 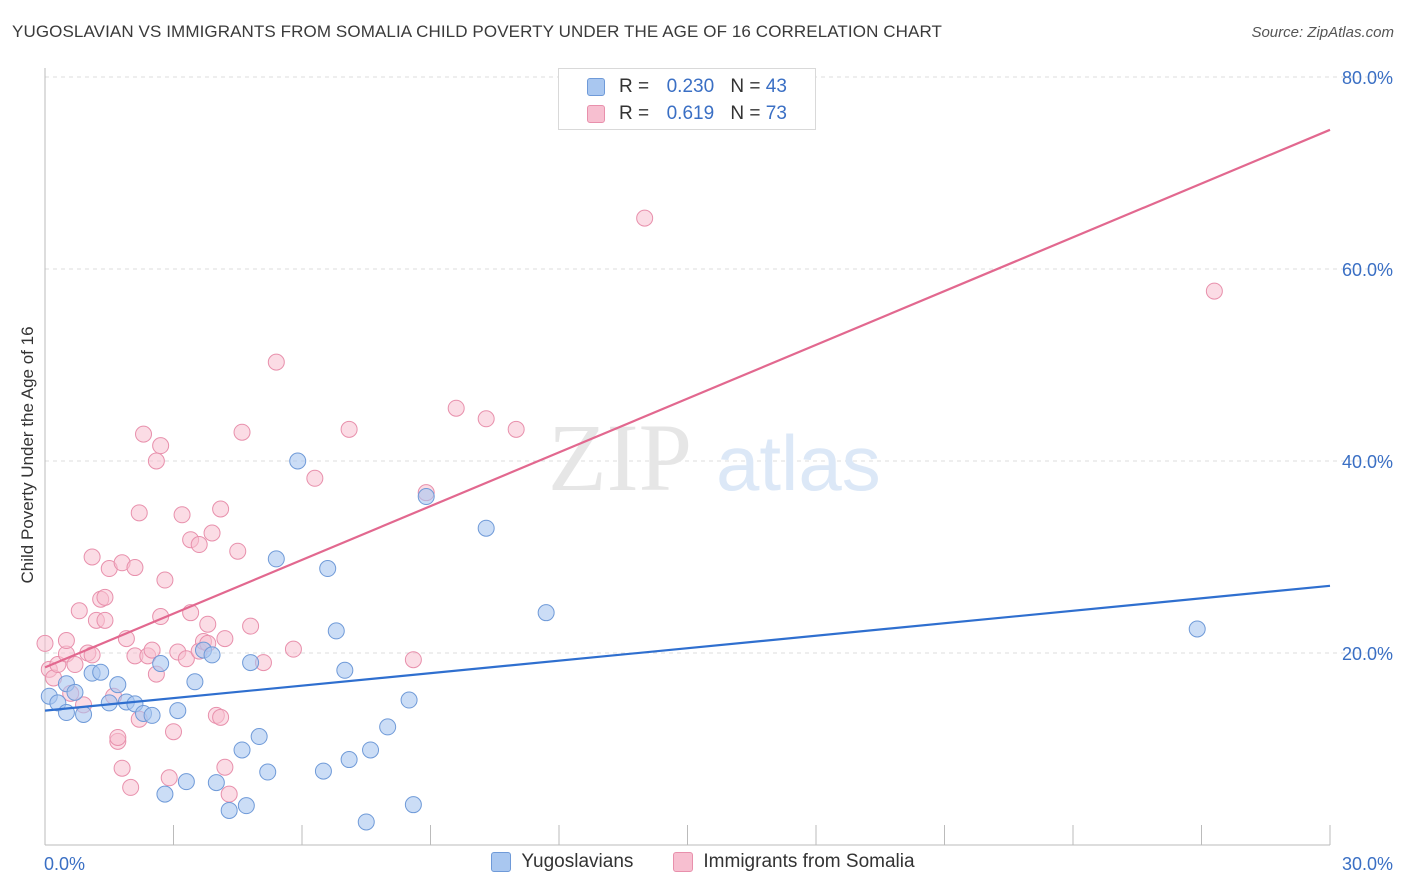 I want to click on legend-r-value: 0.230, so click(x=690, y=86).